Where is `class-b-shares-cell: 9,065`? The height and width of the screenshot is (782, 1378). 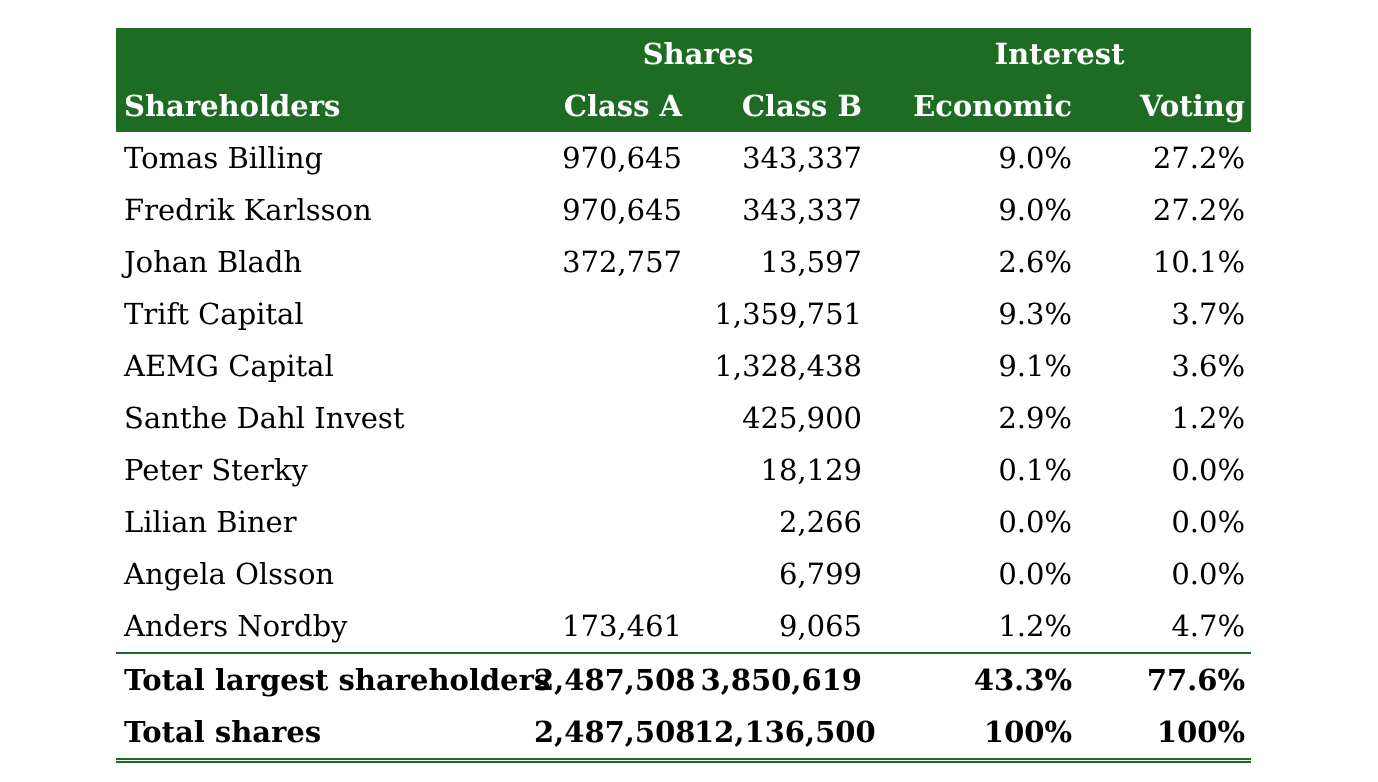 class-b-shares-cell: 9,065 is located at coordinates (820, 626).